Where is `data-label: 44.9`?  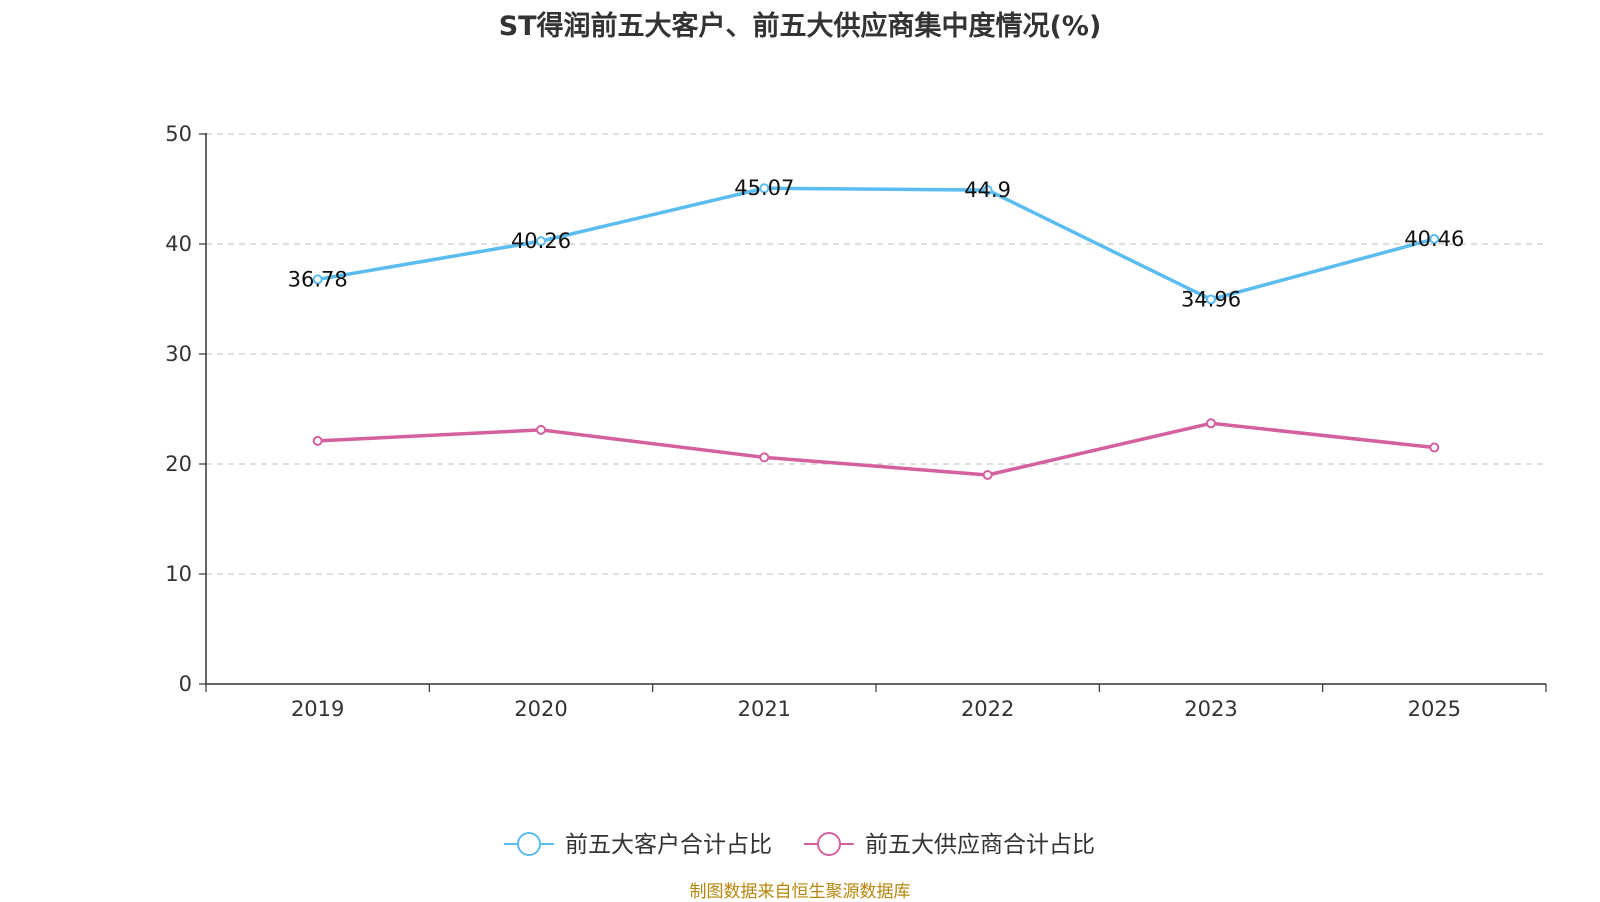
data-label: 44.9 is located at coordinates (987, 190).